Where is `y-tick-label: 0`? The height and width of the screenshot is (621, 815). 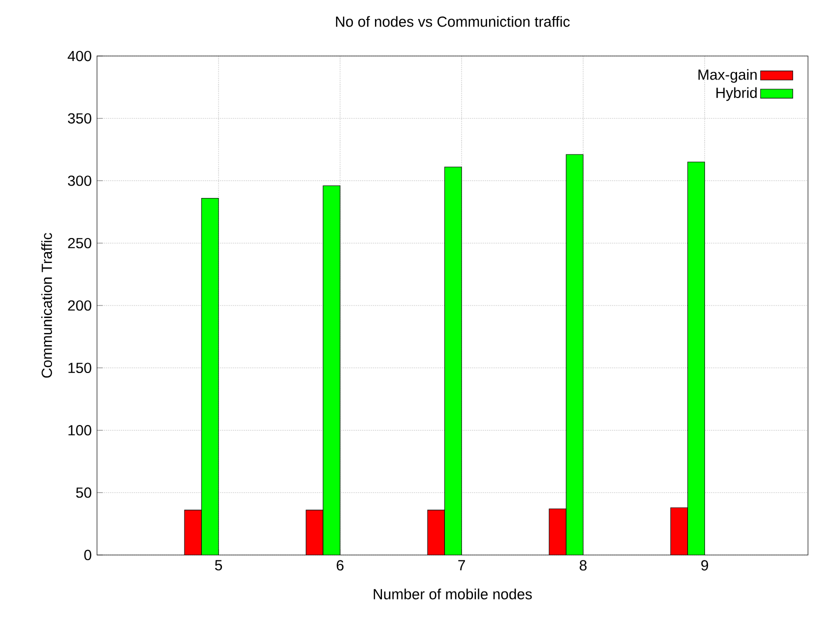 y-tick-label: 0 is located at coordinates (88, 555).